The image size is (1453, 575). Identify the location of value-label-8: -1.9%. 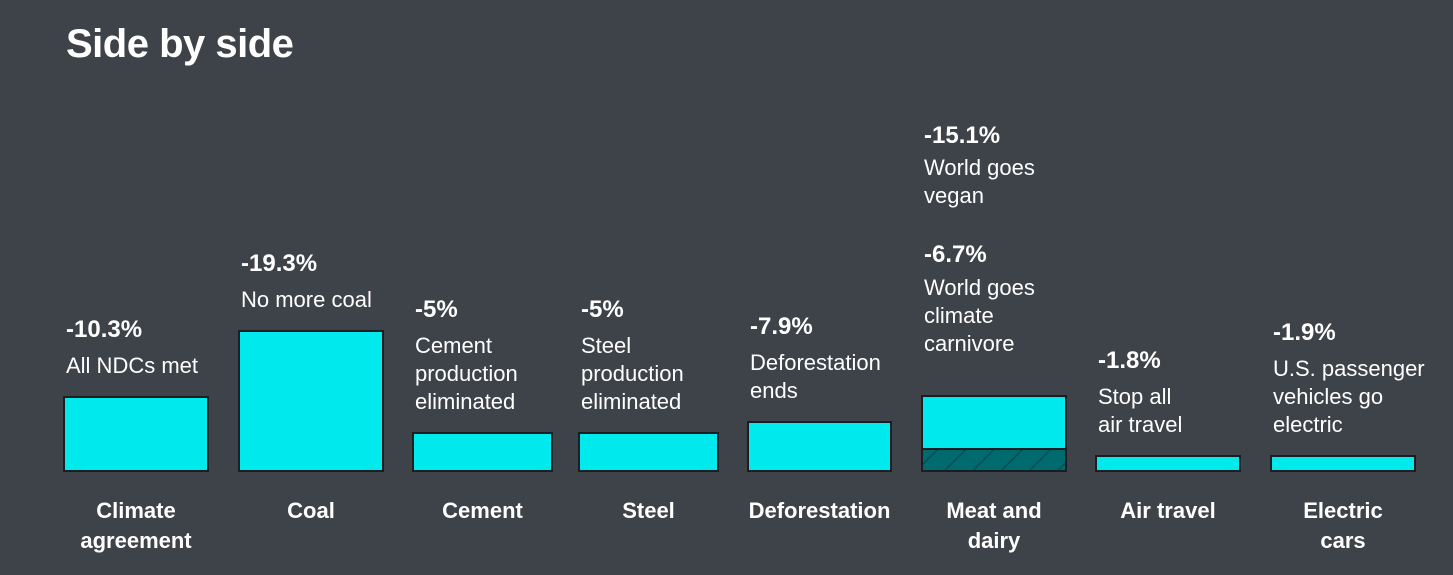
(1304, 332).